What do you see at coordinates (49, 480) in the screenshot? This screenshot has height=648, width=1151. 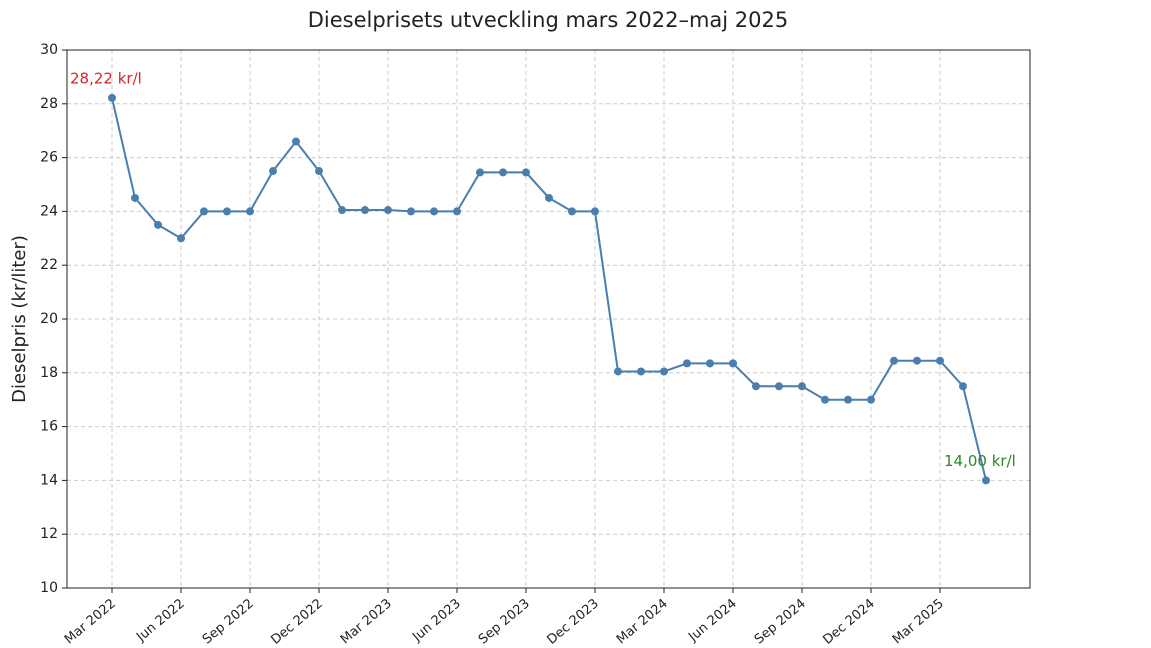 I see `y-tick-label: 14` at bounding box center [49, 480].